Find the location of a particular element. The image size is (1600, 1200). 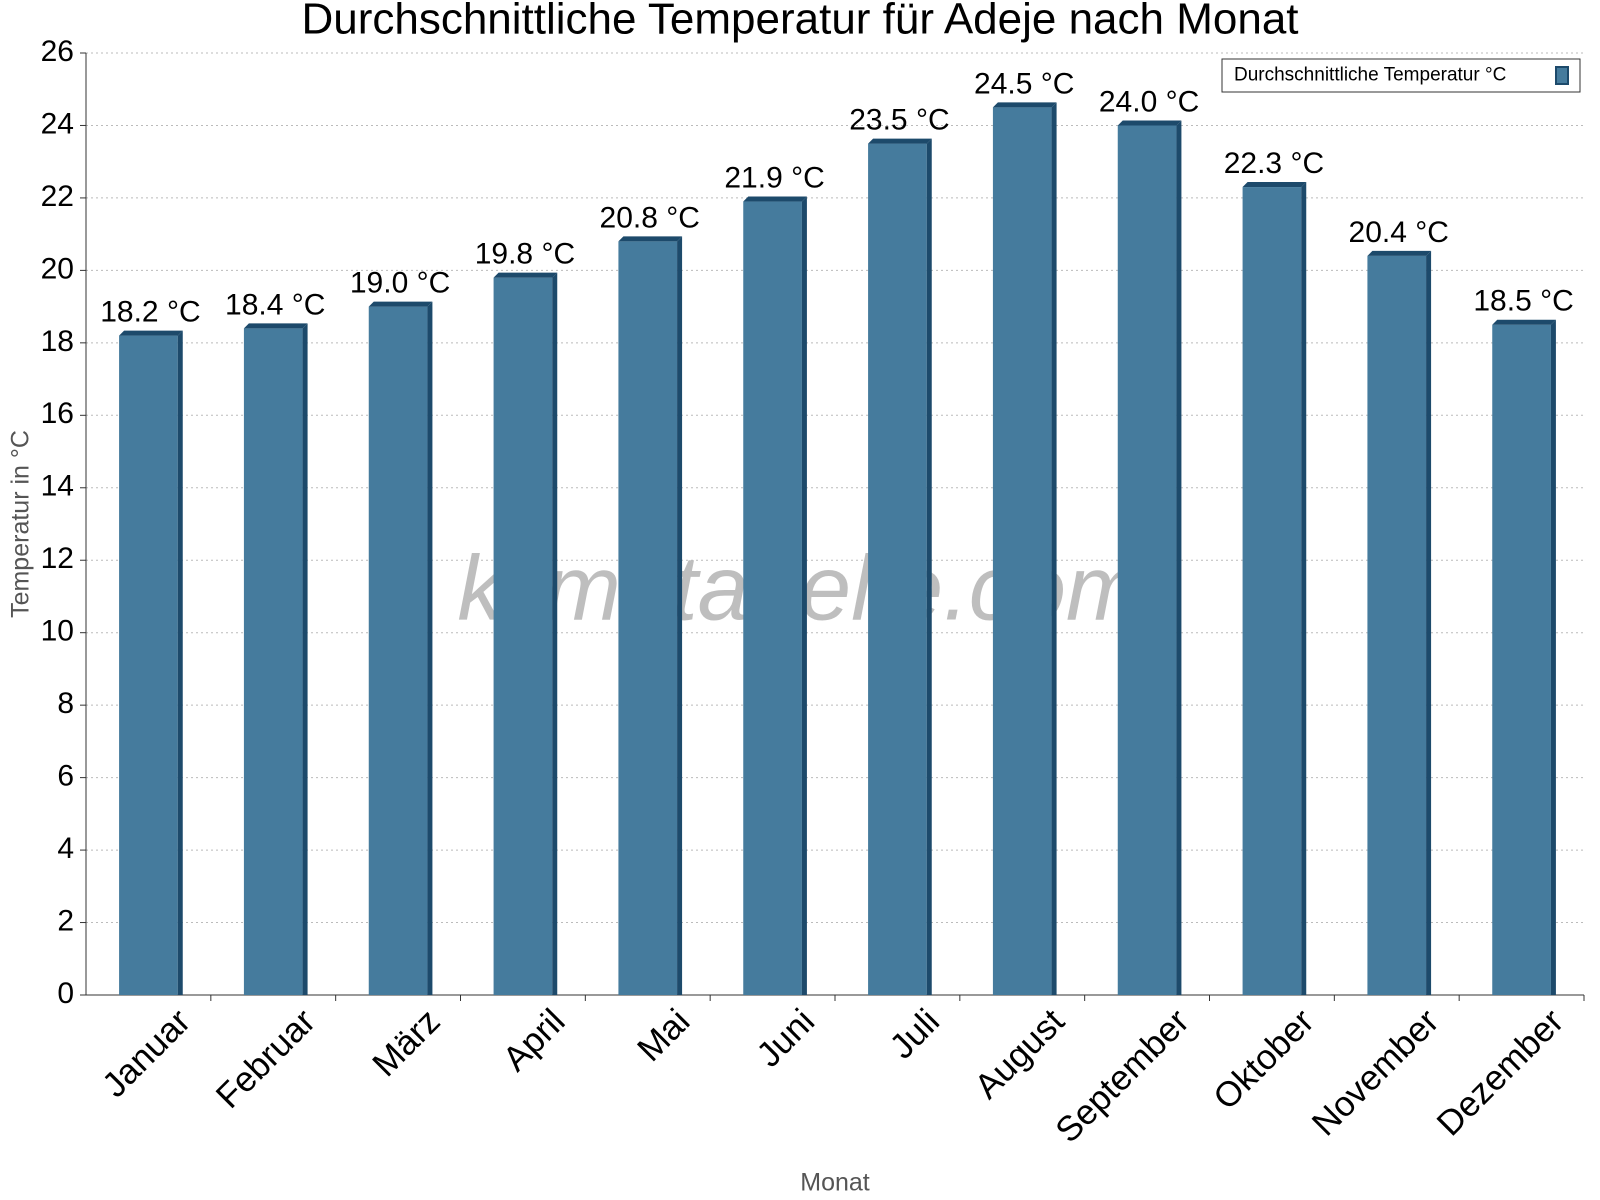

value-label: 24.0 °C is located at coordinates (1149, 101).